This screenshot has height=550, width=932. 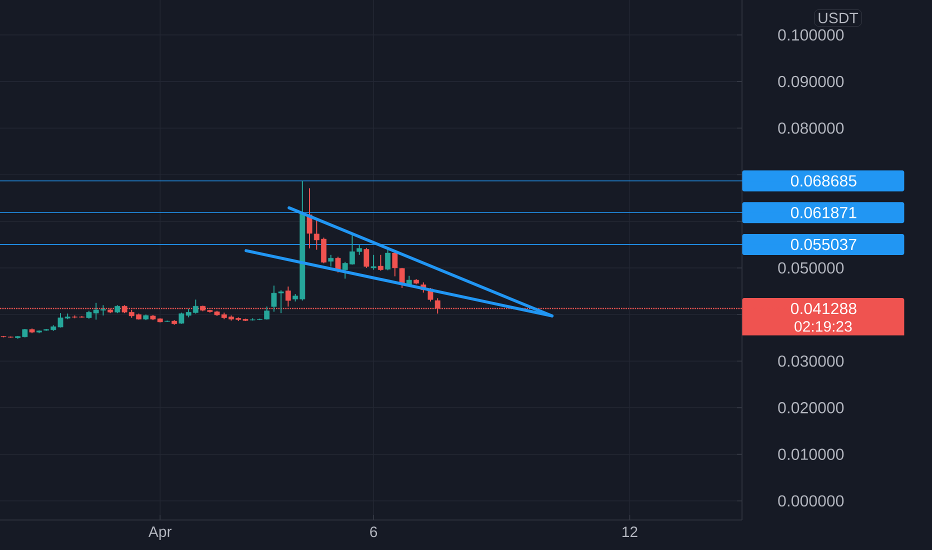 What do you see at coordinates (374, 532) in the screenshot?
I see `x-tick-label: 6` at bounding box center [374, 532].